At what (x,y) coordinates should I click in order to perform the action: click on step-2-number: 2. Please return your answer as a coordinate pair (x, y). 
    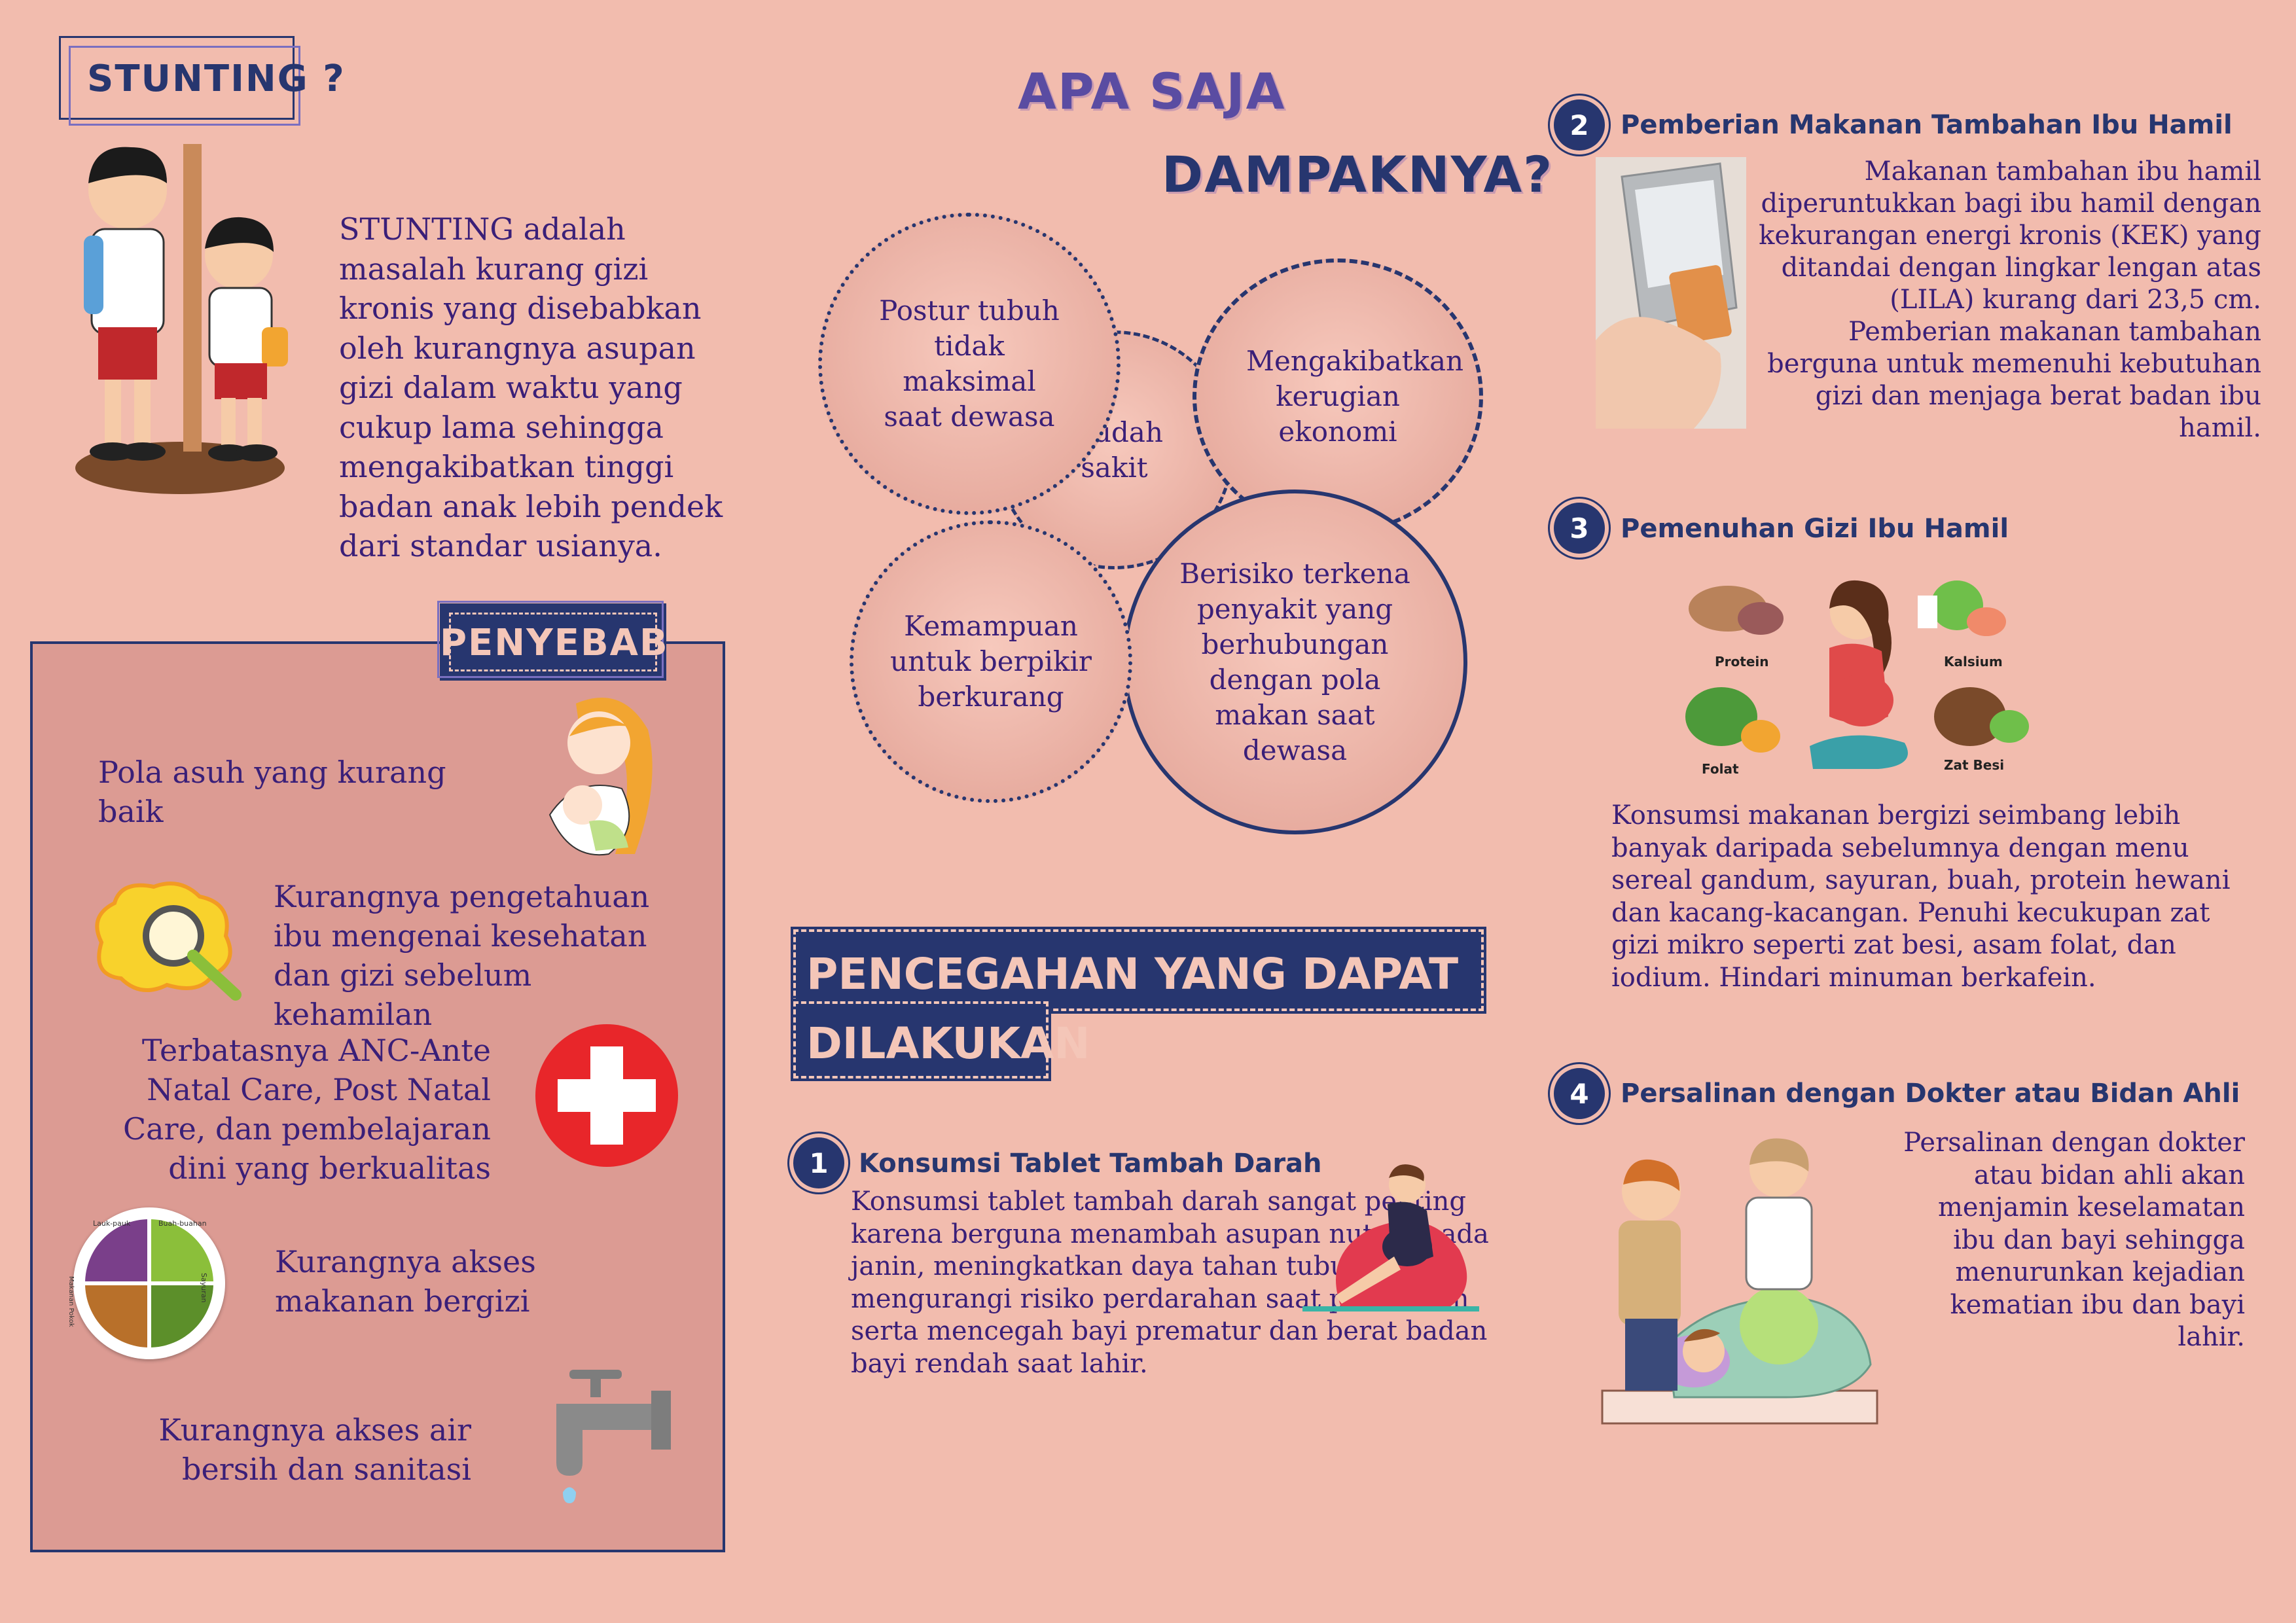
    Looking at the image, I should click on (1579, 125).